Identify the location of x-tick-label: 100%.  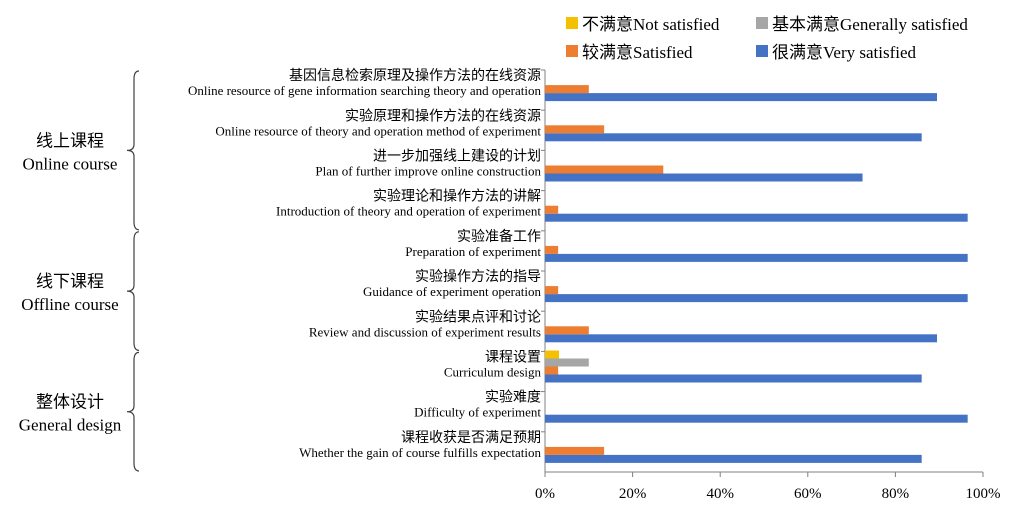
(983, 494).